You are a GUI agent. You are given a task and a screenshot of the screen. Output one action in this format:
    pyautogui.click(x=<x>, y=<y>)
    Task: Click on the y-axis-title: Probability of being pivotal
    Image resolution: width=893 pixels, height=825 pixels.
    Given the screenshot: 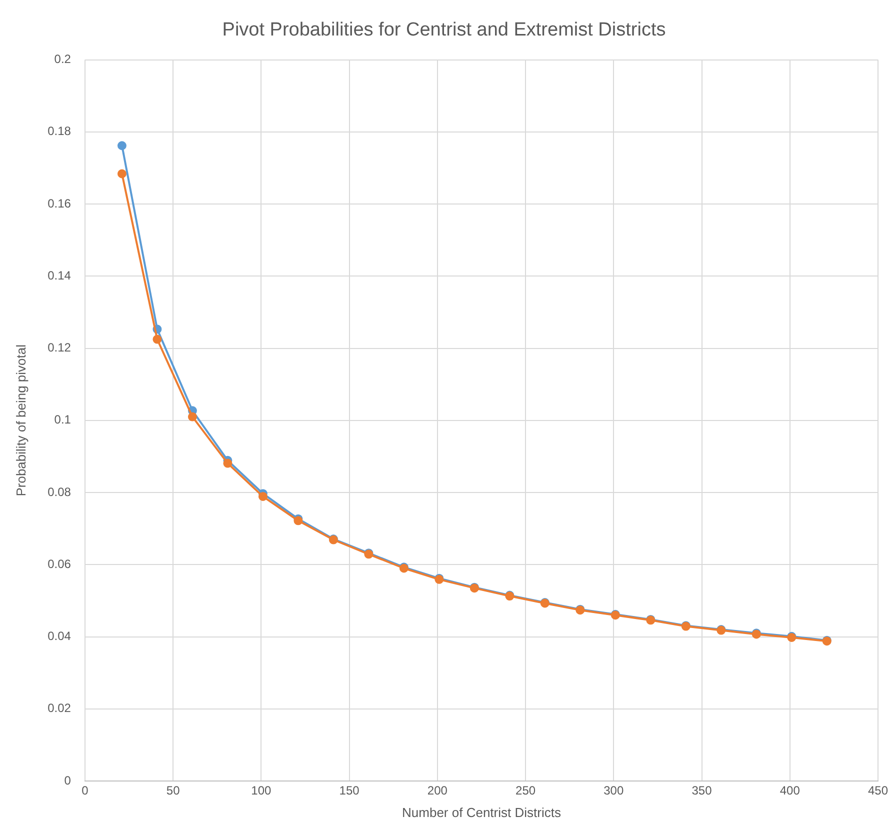 What is the action you would take?
    pyautogui.click(x=20, y=420)
    